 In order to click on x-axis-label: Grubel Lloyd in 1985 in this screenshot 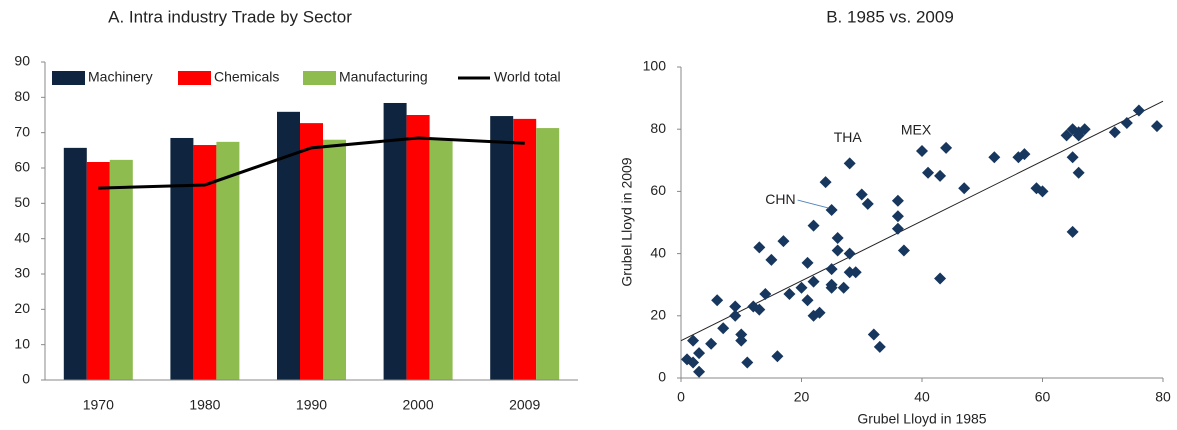, I will do `click(921, 419)`.